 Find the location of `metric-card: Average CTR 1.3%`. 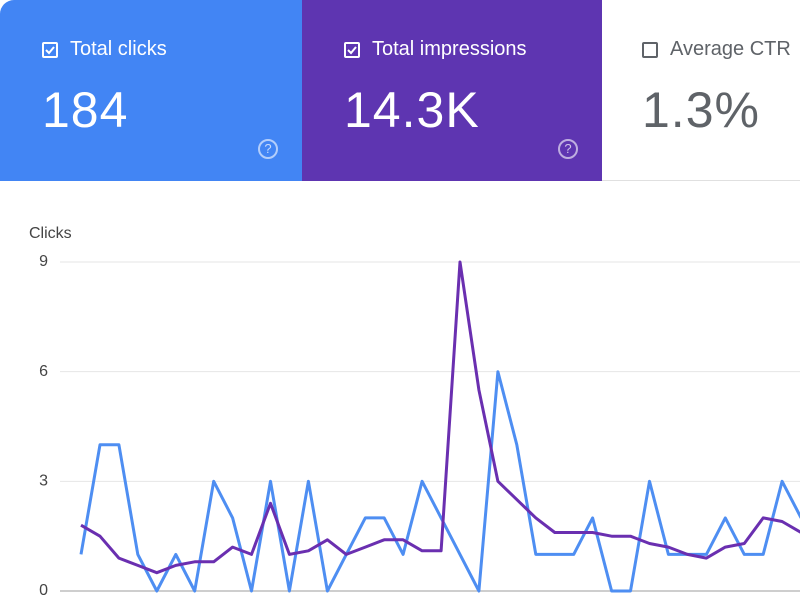

metric-card: Average CTR 1.3% is located at coordinates (701, 90).